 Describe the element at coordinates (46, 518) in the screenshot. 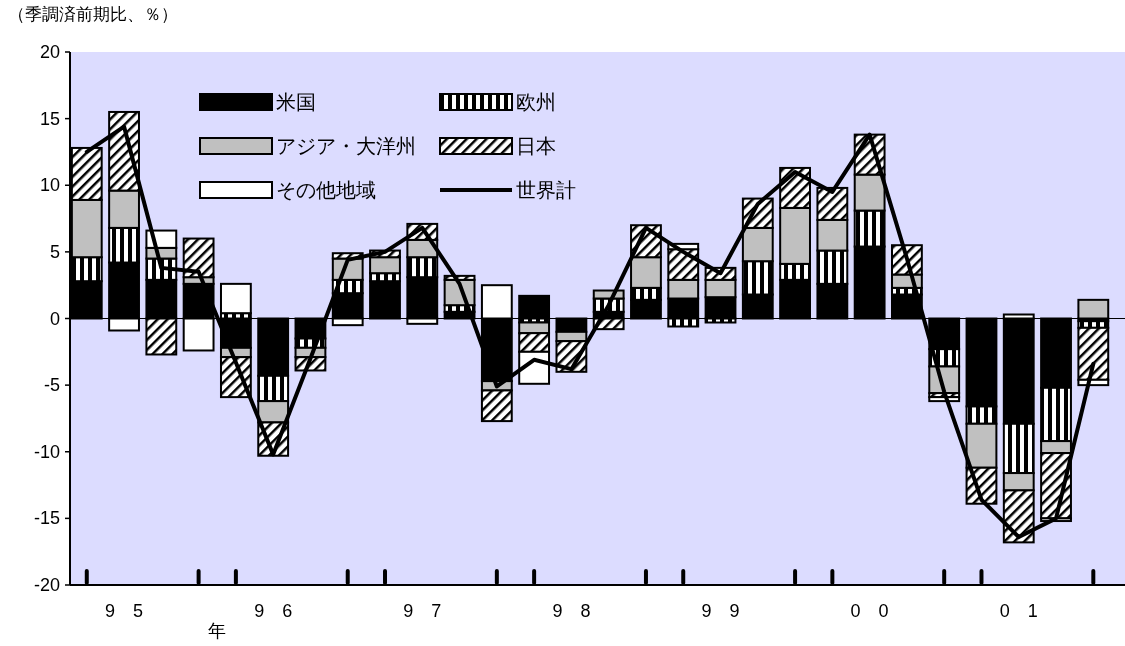

I see `y-tick-label: -15` at that location.